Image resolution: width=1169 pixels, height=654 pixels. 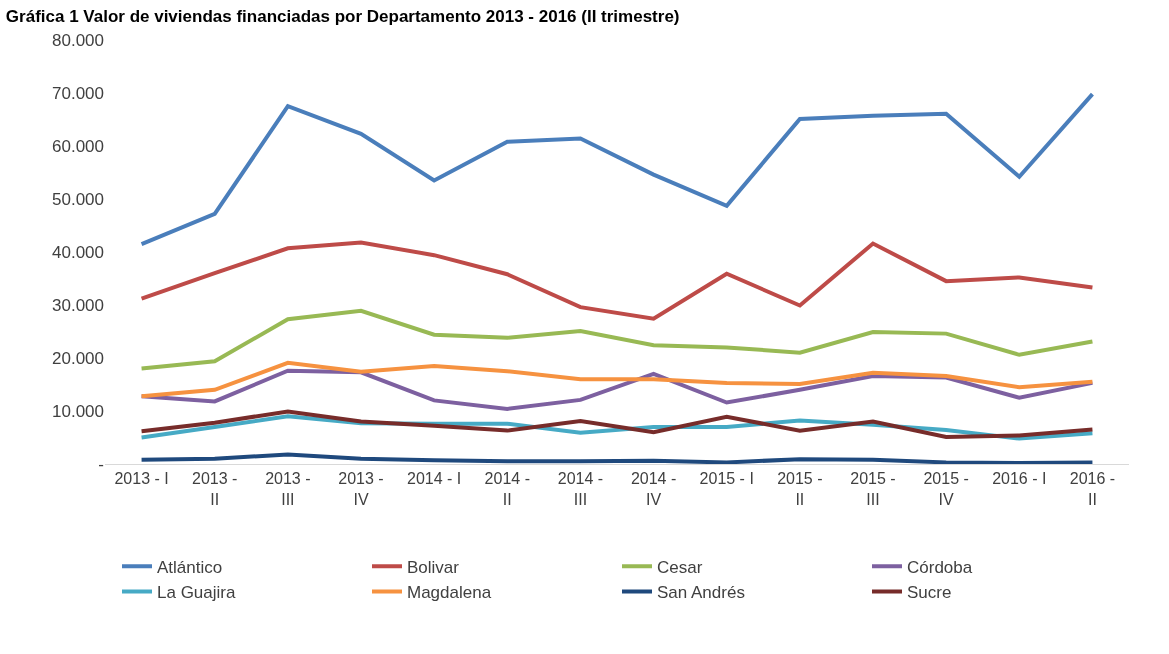 What do you see at coordinates (580, 489) in the screenshot?
I see `x-tick-label: 2014 - III` at bounding box center [580, 489].